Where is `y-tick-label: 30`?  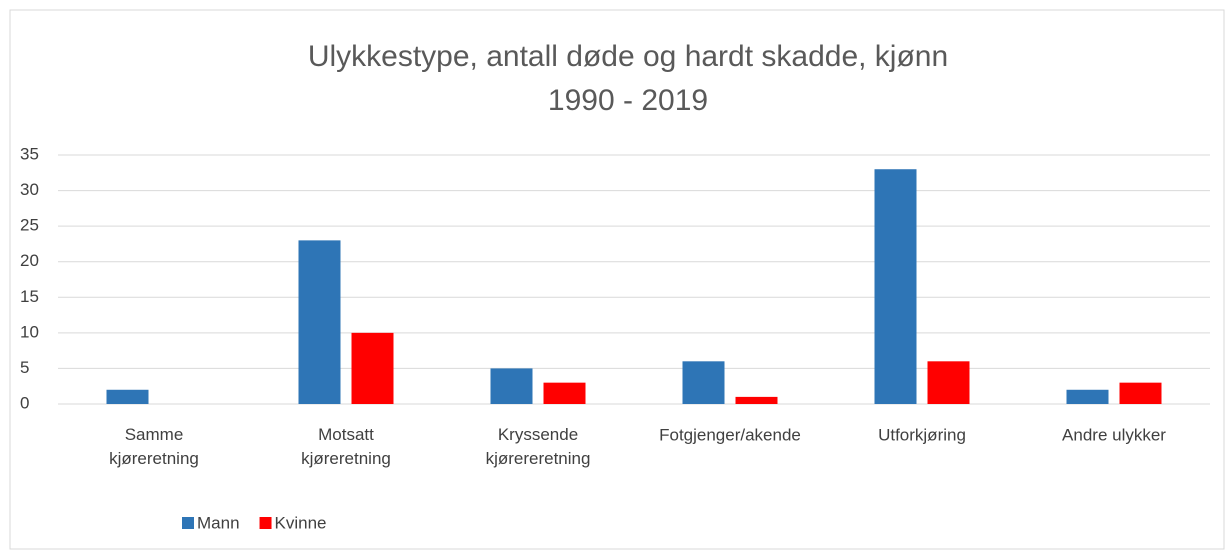 y-tick-label: 30 is located at coordinates (29, 189).